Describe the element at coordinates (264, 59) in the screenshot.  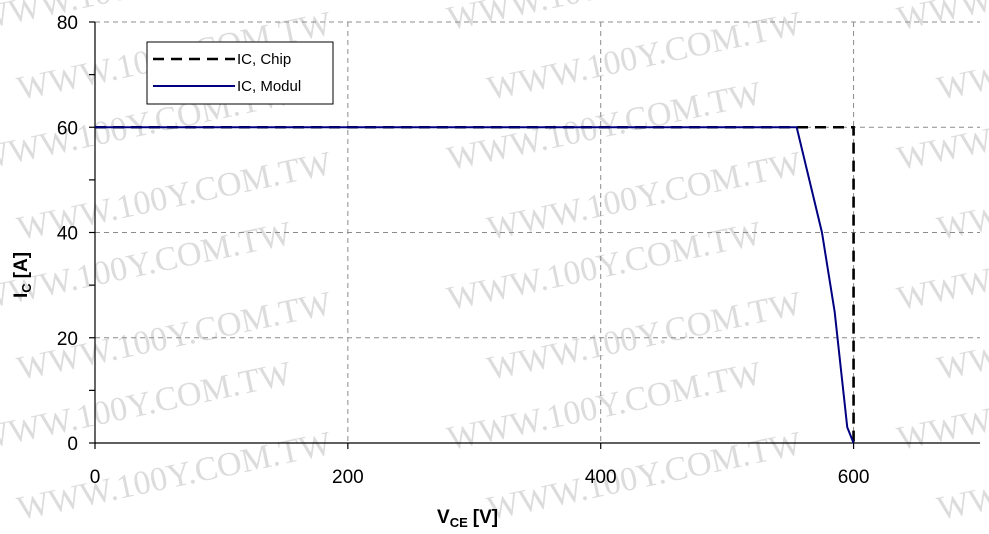
I see `legend-label: IC, Chip` at that location.